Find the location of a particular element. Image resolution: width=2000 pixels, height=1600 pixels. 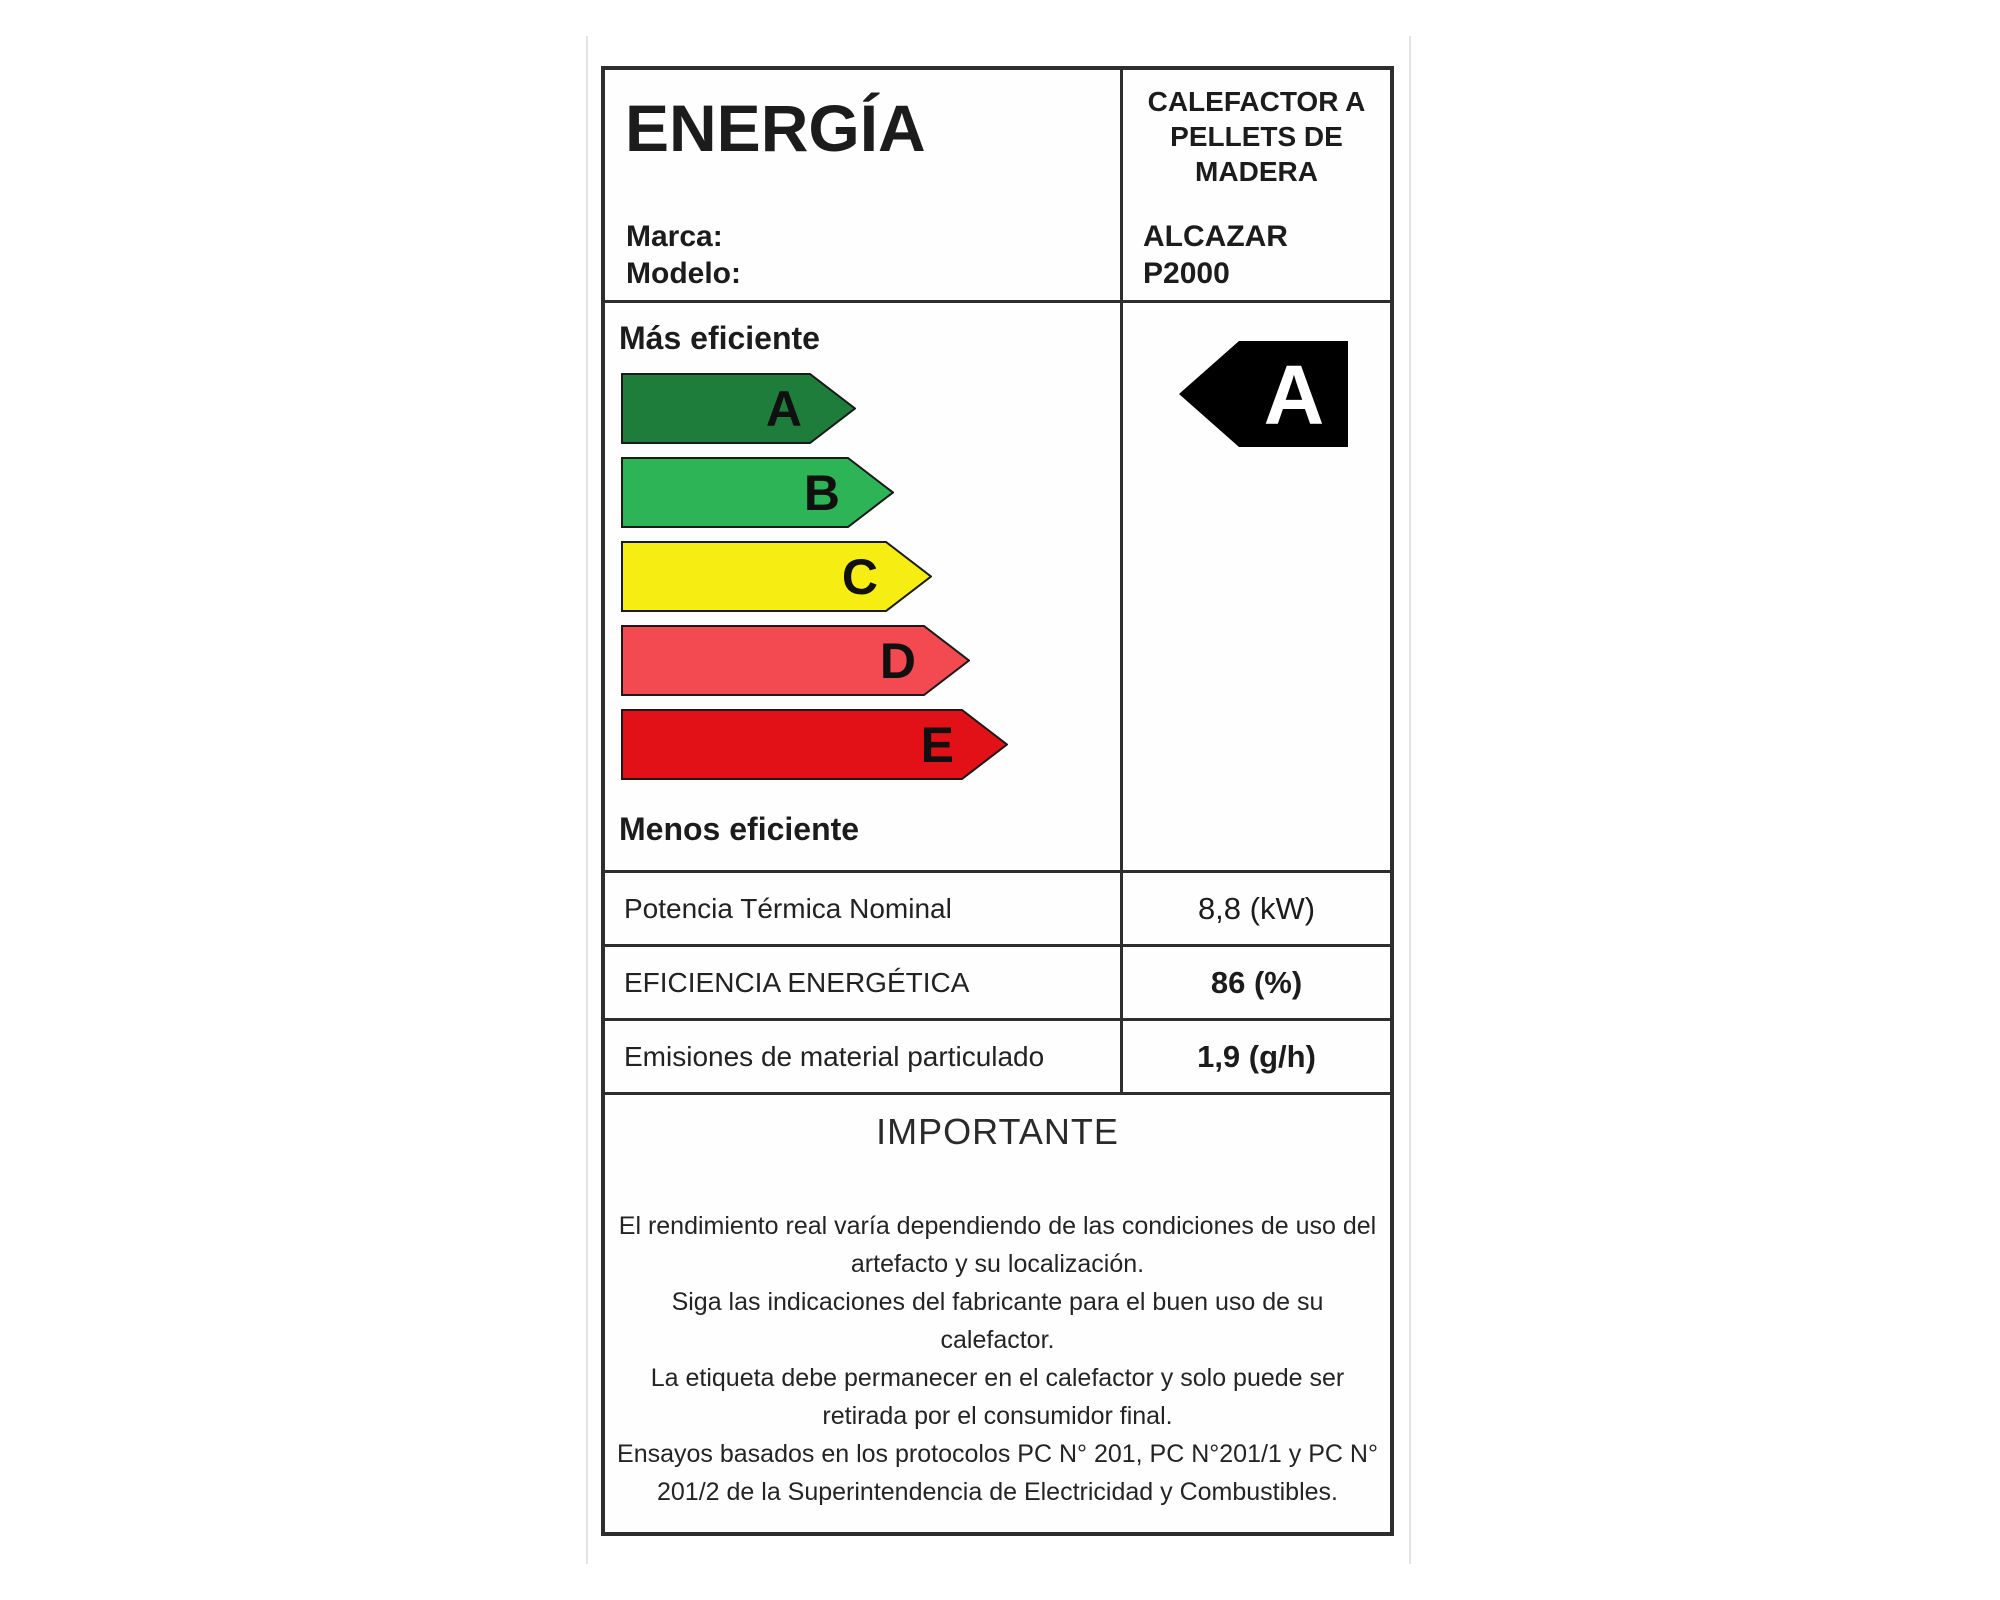

spec-name: Emisiones de material particulado is located at coordinates (834, 1056).